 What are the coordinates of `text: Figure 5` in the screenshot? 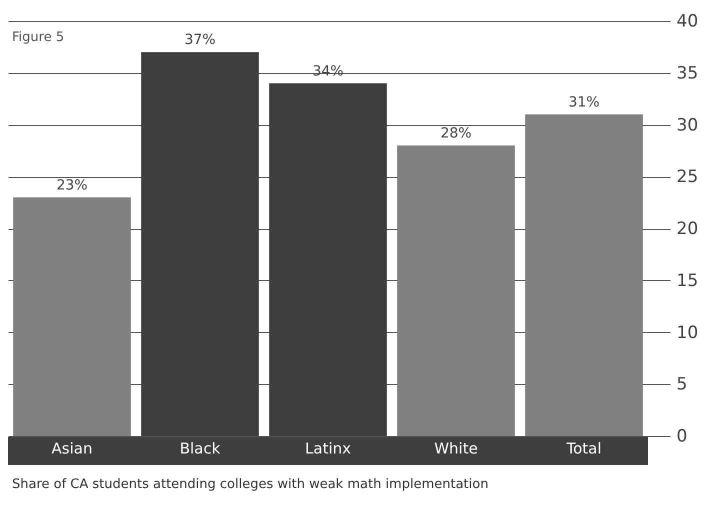 It's located at (38, 37).